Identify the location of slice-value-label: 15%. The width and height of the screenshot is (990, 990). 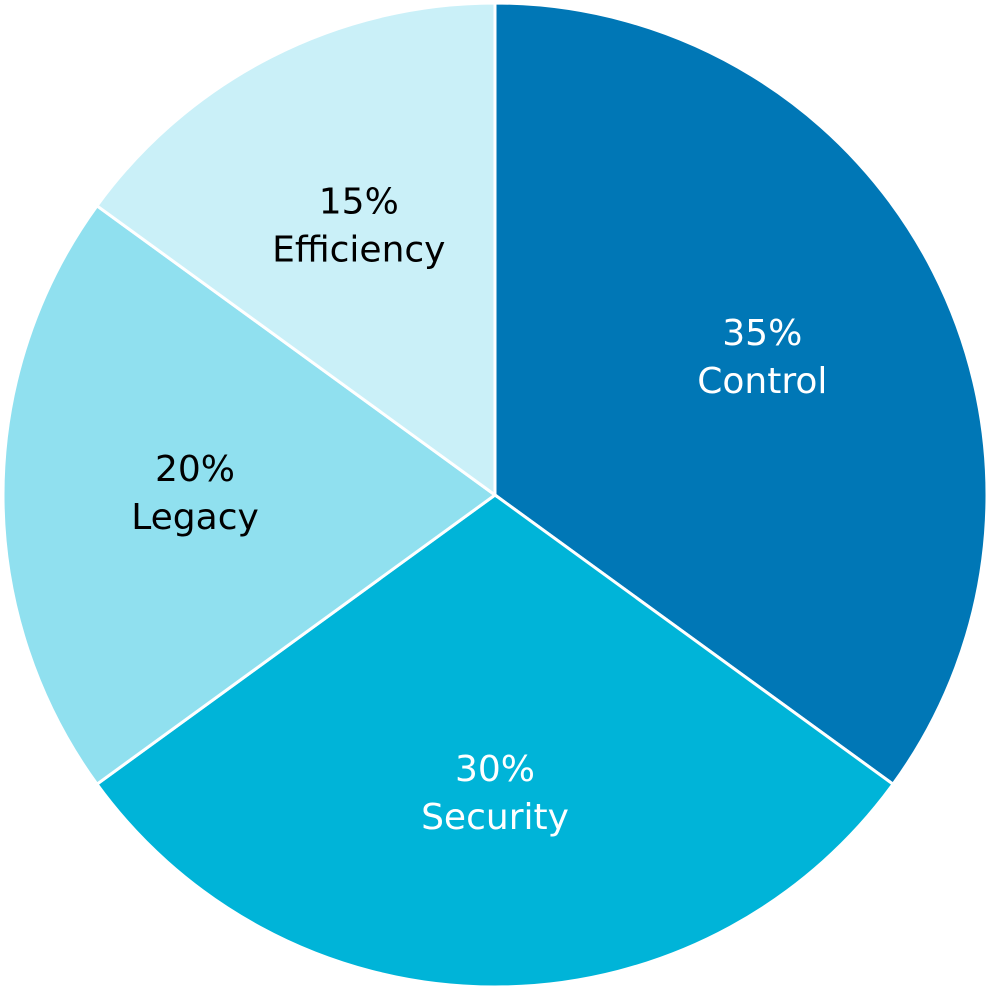
(359, 202).